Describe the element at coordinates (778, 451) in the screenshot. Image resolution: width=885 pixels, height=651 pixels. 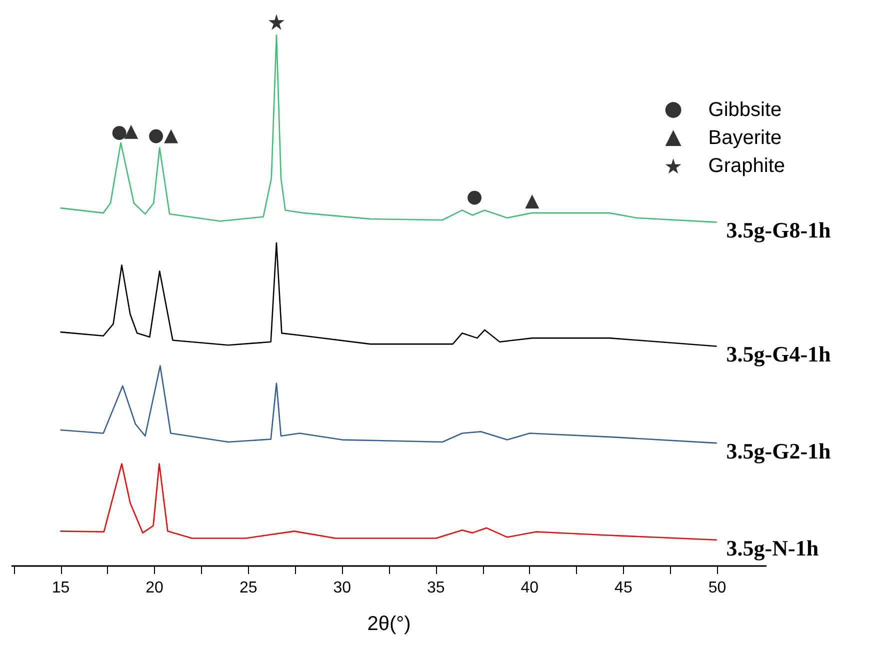
I see `series-label: 3.5g-G2-1h` at that location.